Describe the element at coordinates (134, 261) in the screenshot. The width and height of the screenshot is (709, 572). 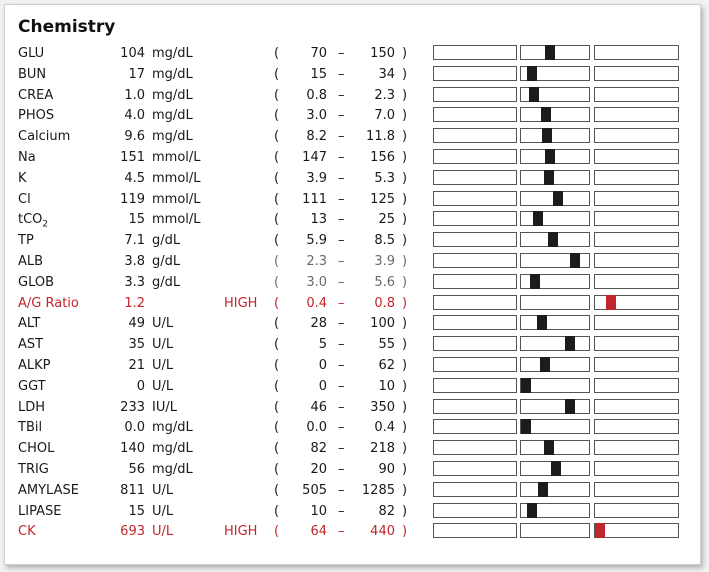
I see `result-value: 3.8` at that location.